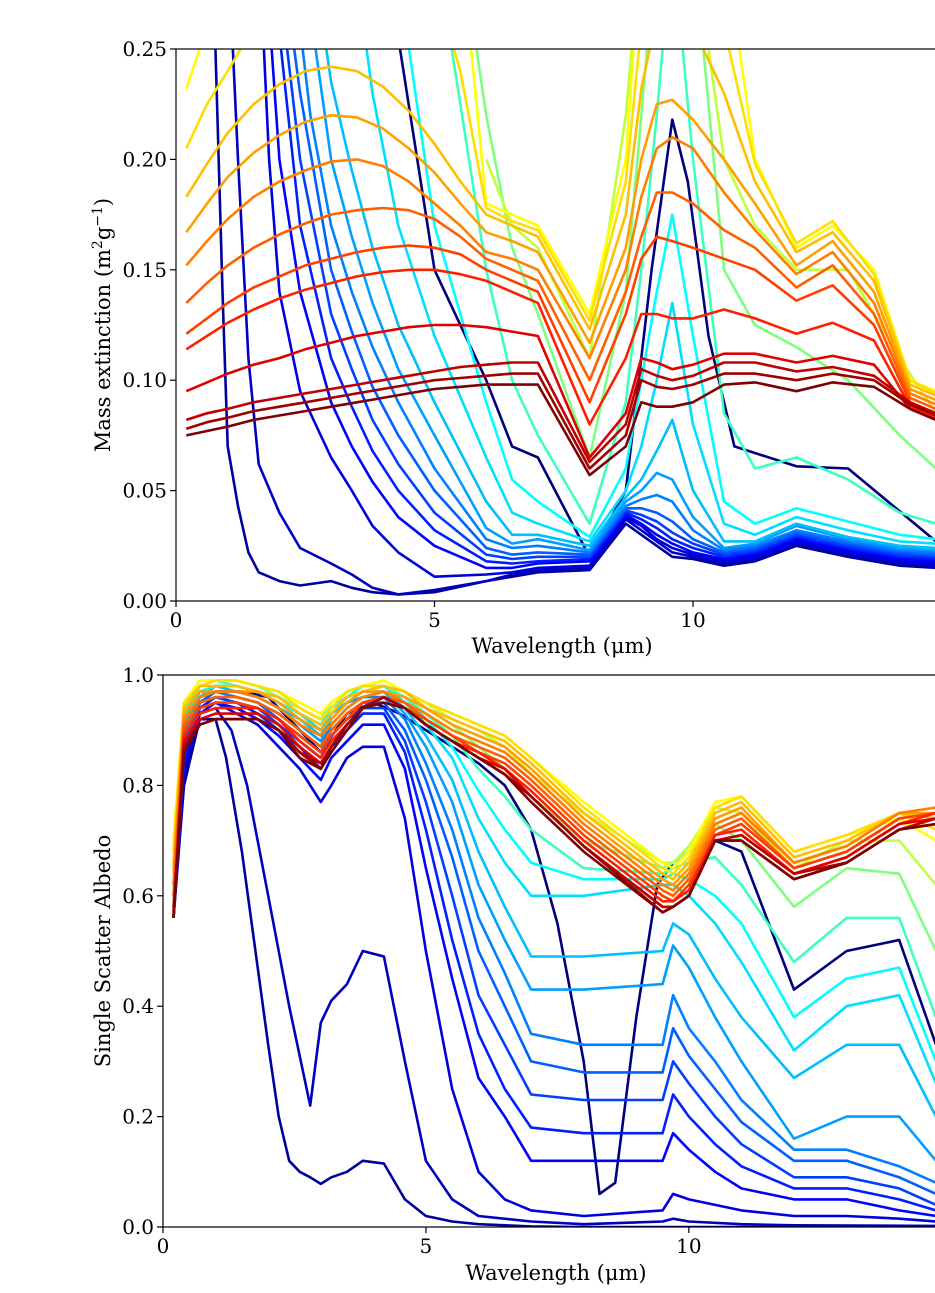  I want to click on albedo-y-axis-label: Single Scatter Albedo, so click(103, 951).